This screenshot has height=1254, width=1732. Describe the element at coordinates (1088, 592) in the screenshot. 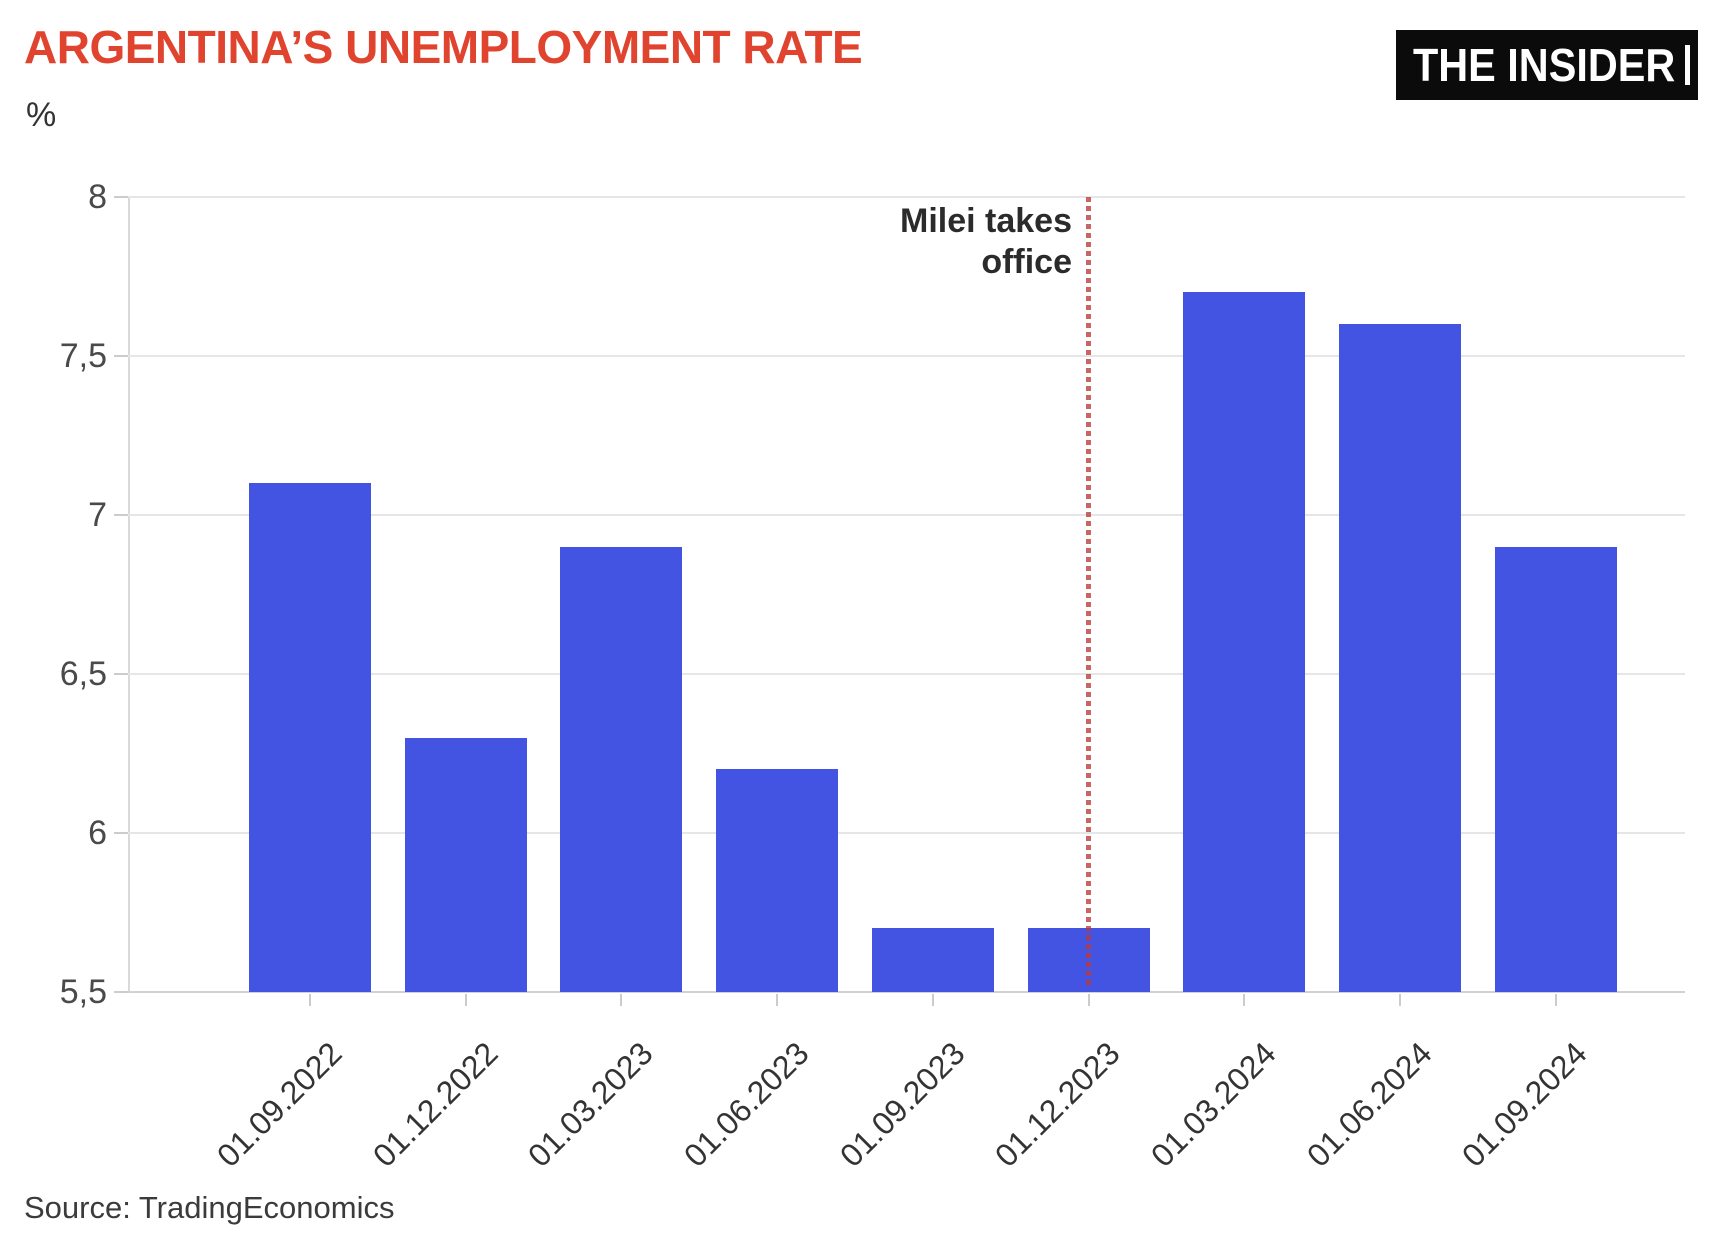

I see `milei-takes-office-line` at that location.